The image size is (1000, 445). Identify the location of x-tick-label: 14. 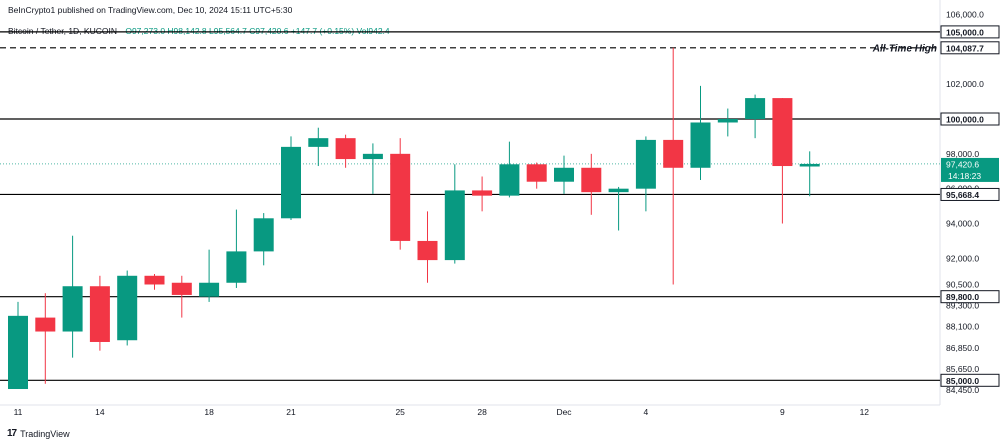
(100, 412).